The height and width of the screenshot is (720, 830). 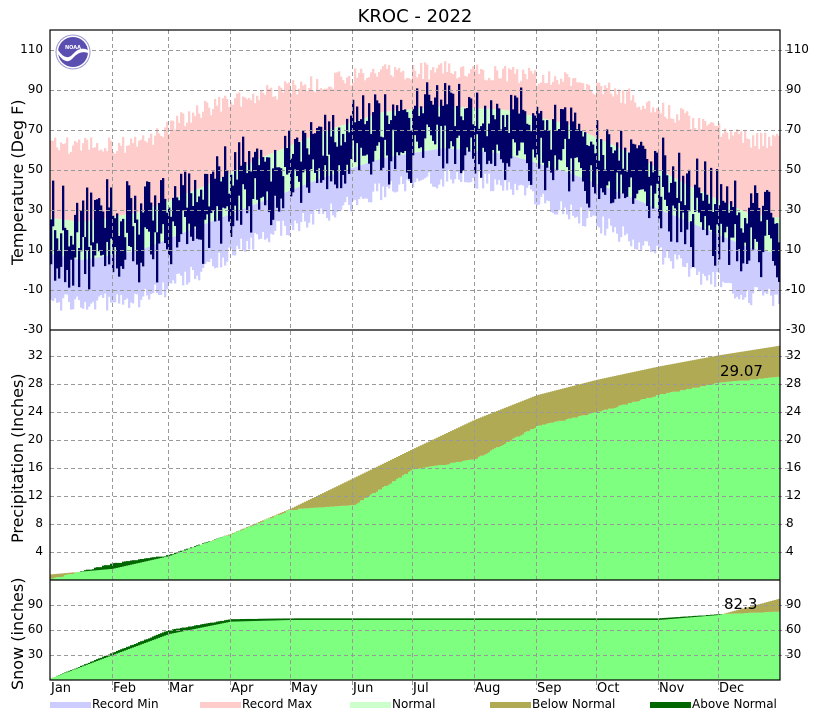 I want to click on snow-tick-l: 30, so click(x=35, y=654).